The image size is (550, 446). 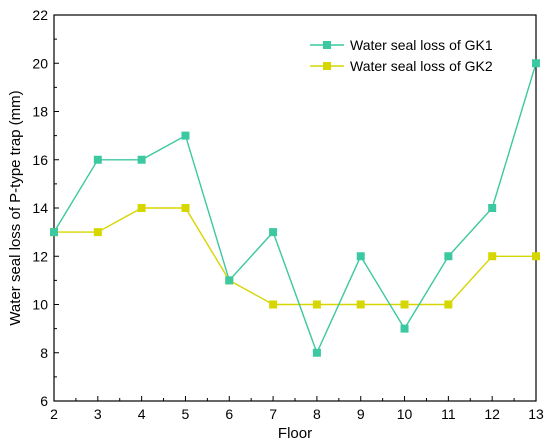 I want to click on x-tick-label: 6, so click(x=229, y=414).